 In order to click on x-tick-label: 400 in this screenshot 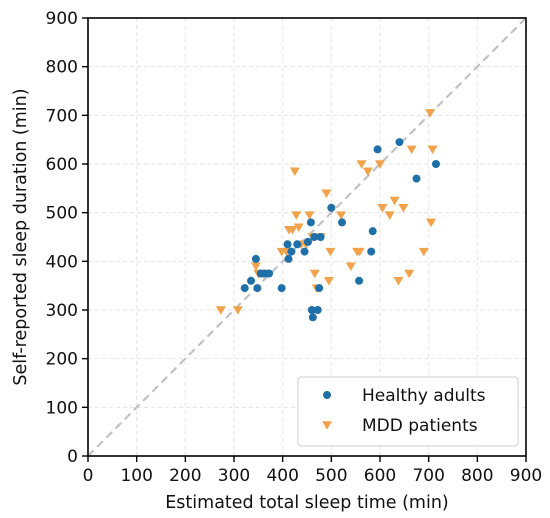, I will do `click(282, 476)`.